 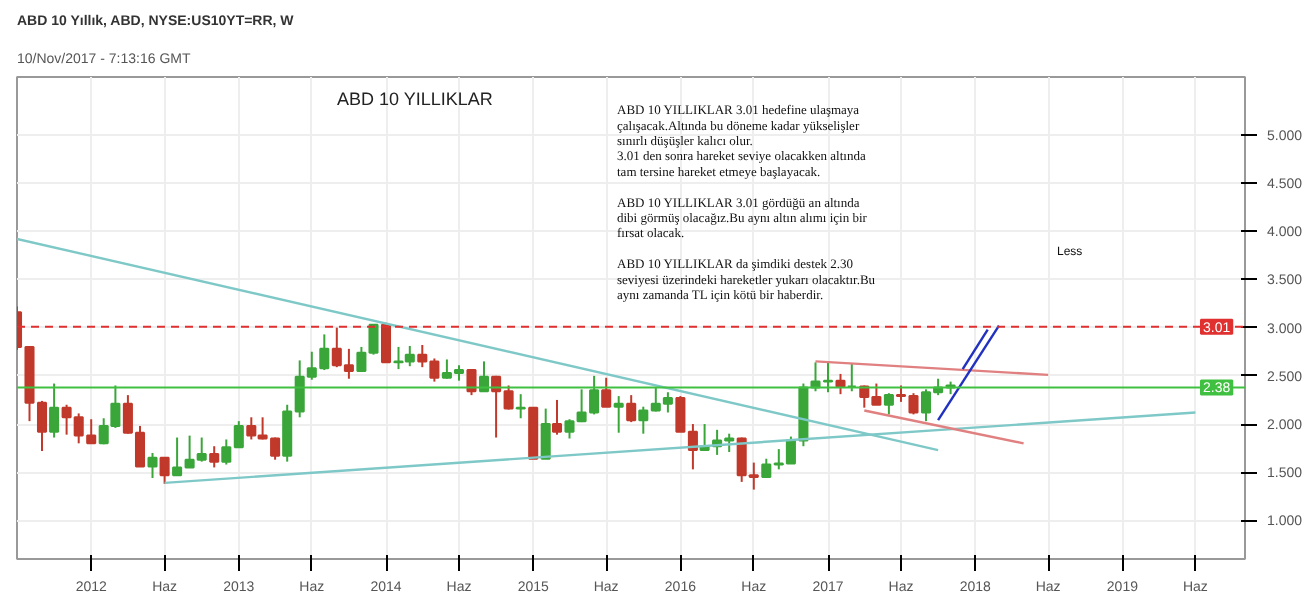 I want to click on annotation: ABD 10 YILLIKLAR, so click(x=415, y=99).